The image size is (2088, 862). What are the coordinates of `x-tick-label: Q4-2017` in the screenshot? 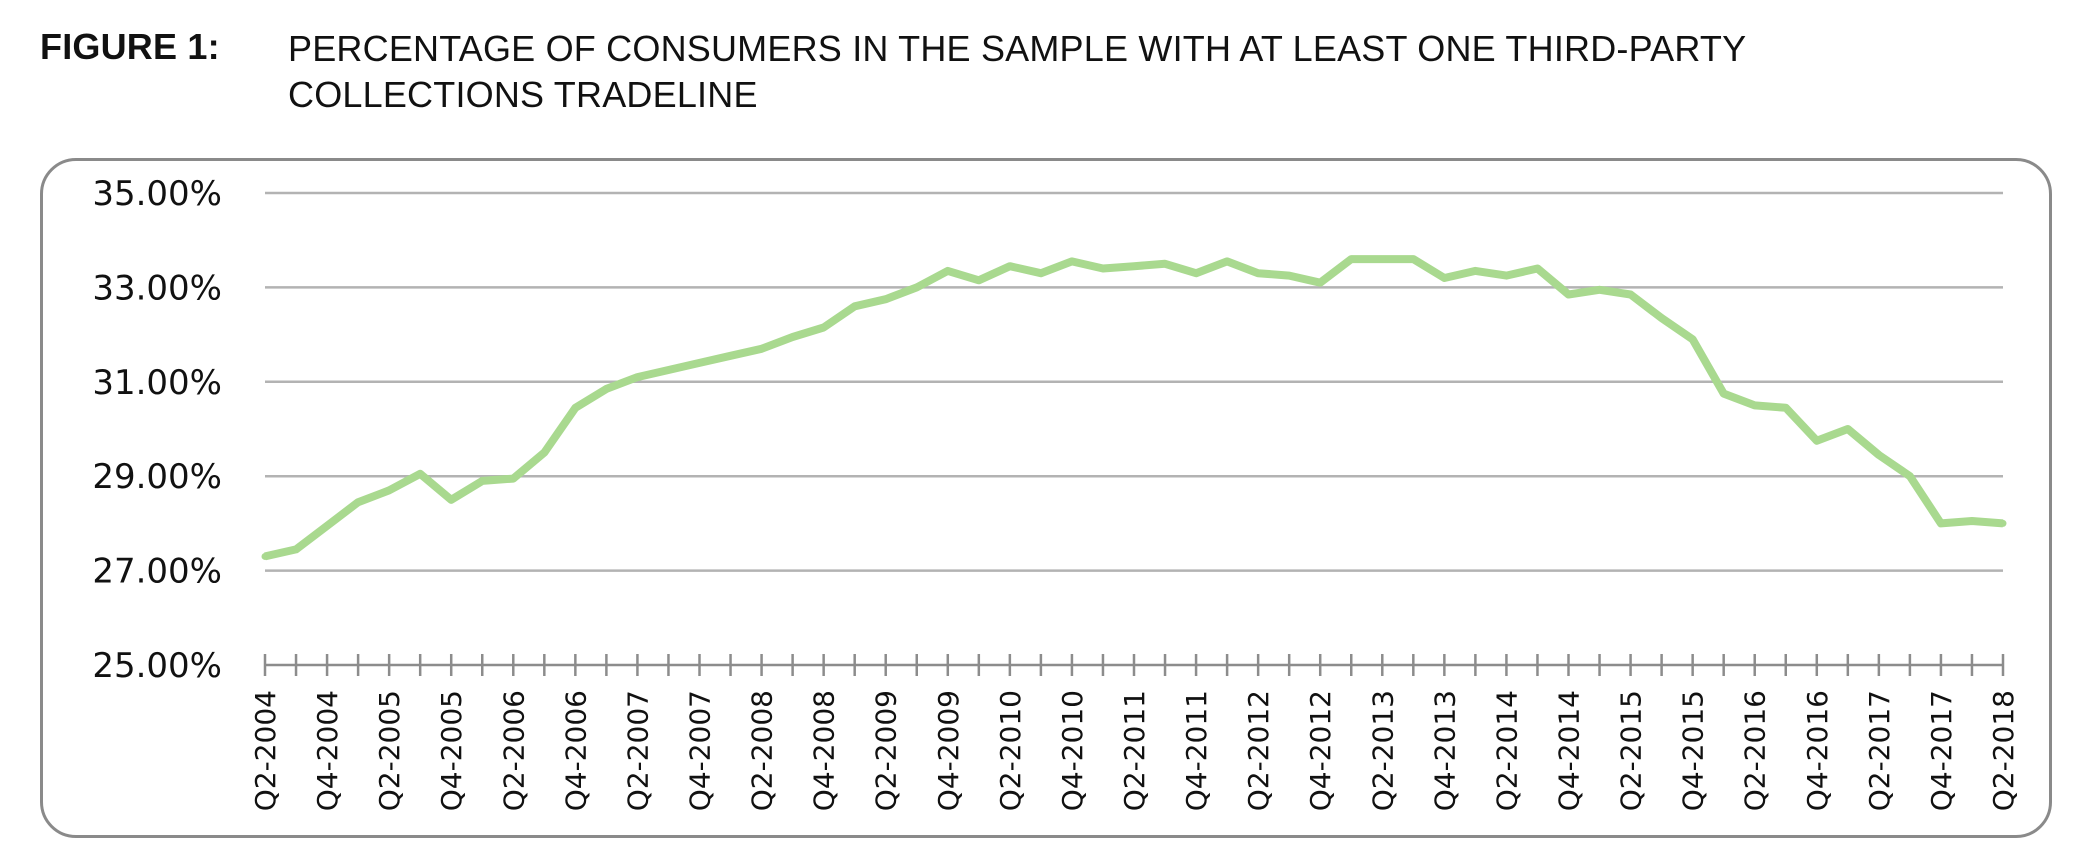 It's located at (1941, 750).